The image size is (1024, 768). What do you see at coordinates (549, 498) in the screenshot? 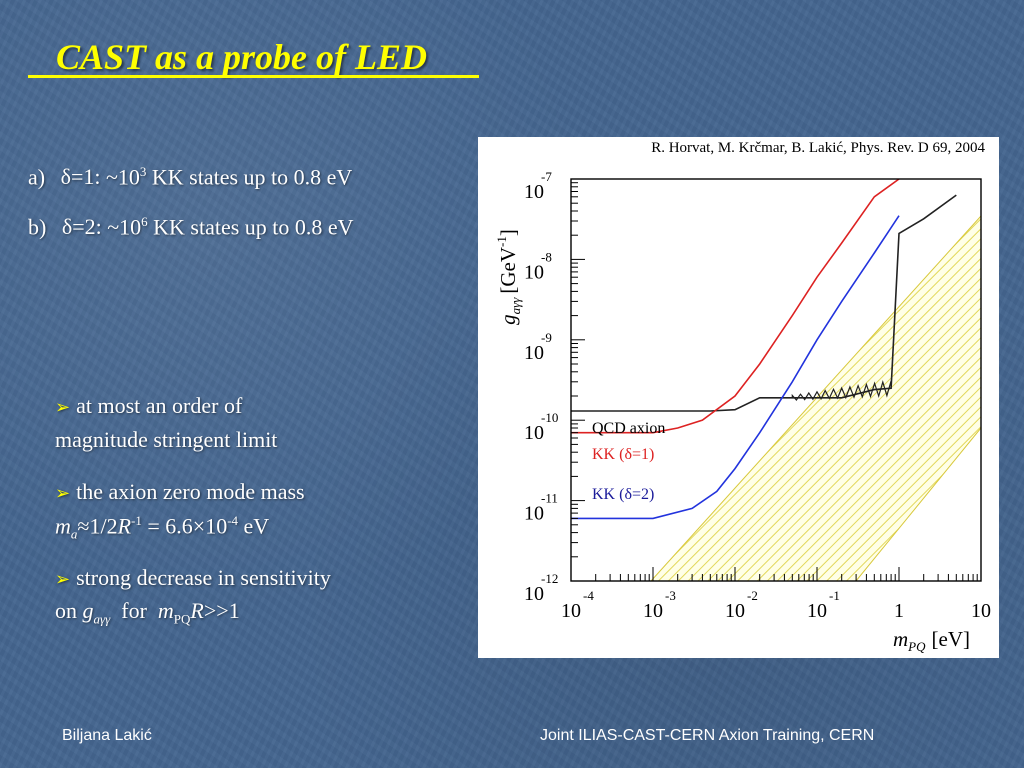
I see `y-tick-exponent: -11` at bounding box center [549, 498].